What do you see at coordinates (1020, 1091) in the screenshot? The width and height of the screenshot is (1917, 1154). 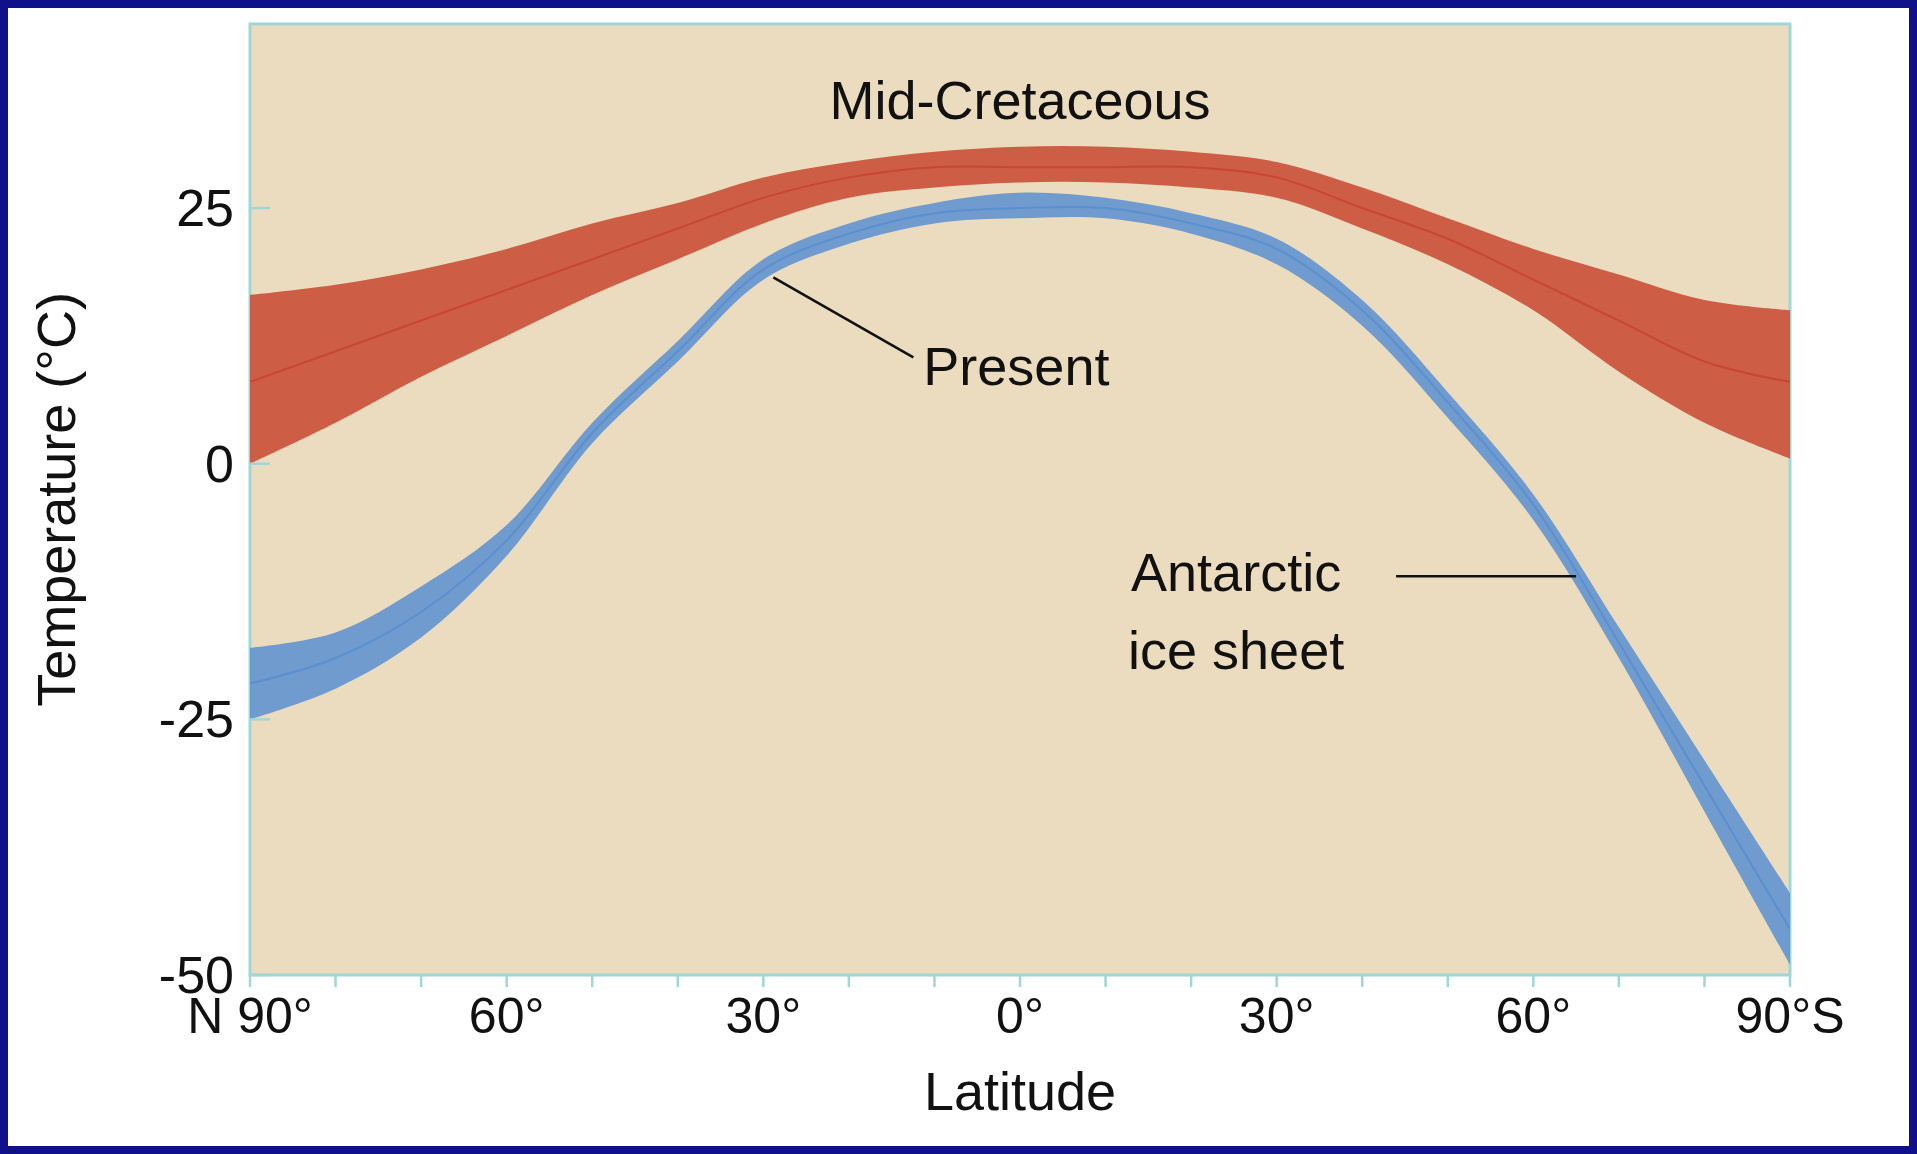 I see `x-axis-title: Latitude` at bounding box center [1020, 1091].